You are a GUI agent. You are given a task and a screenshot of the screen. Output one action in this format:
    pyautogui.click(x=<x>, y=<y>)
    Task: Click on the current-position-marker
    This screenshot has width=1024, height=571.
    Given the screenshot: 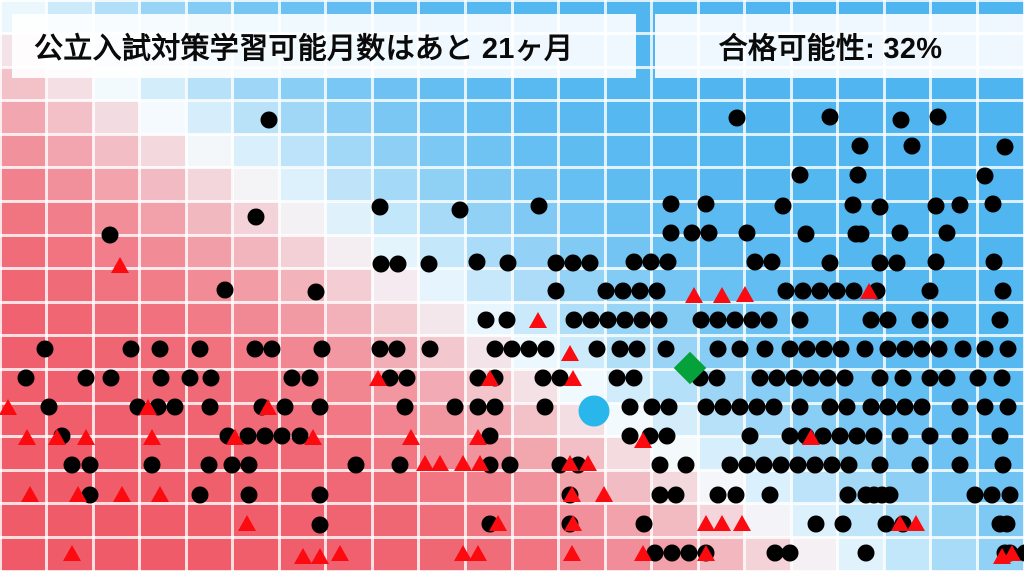 What is the action you would take?
    pyautogui.click(x=594, y=411)
    